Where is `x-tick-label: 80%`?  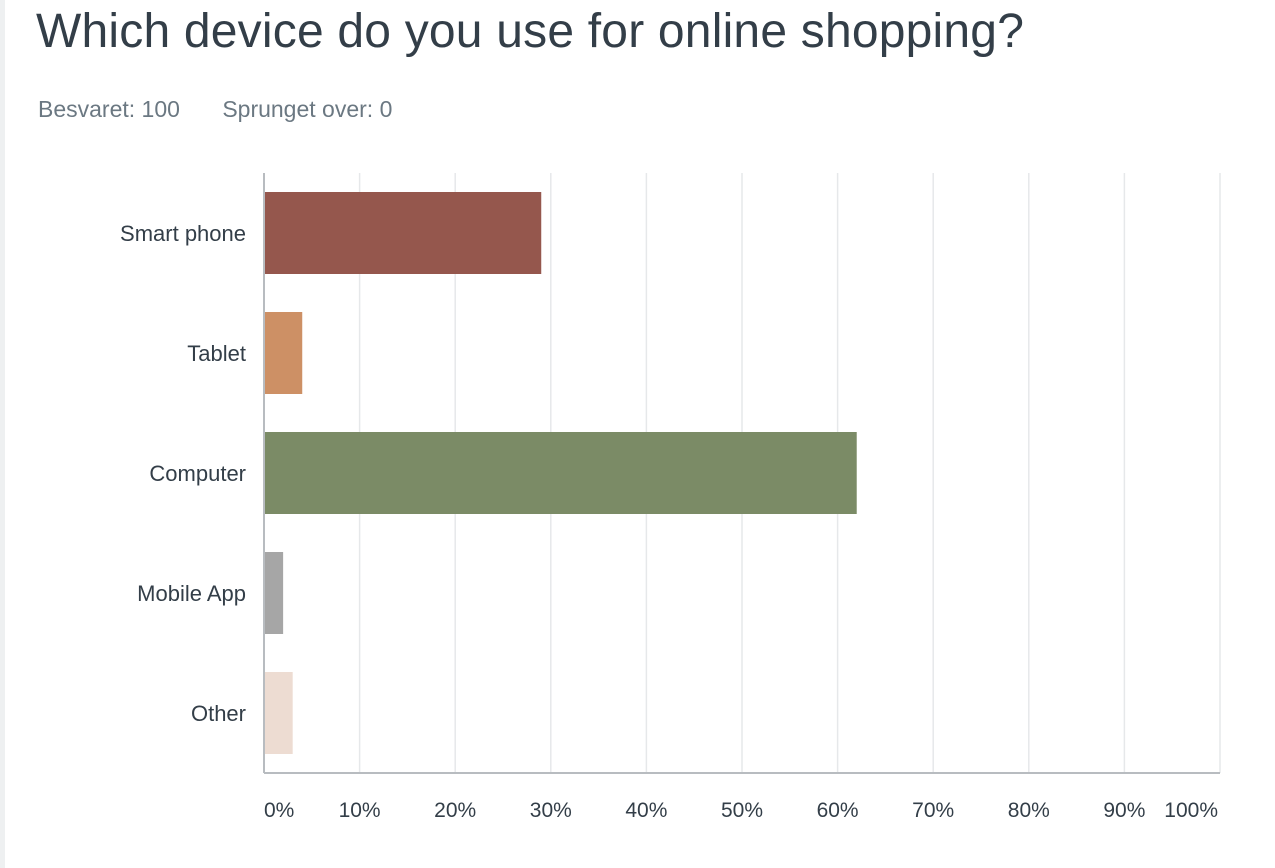 x-tick-label: 80% is located at coordinates (1029, 810).